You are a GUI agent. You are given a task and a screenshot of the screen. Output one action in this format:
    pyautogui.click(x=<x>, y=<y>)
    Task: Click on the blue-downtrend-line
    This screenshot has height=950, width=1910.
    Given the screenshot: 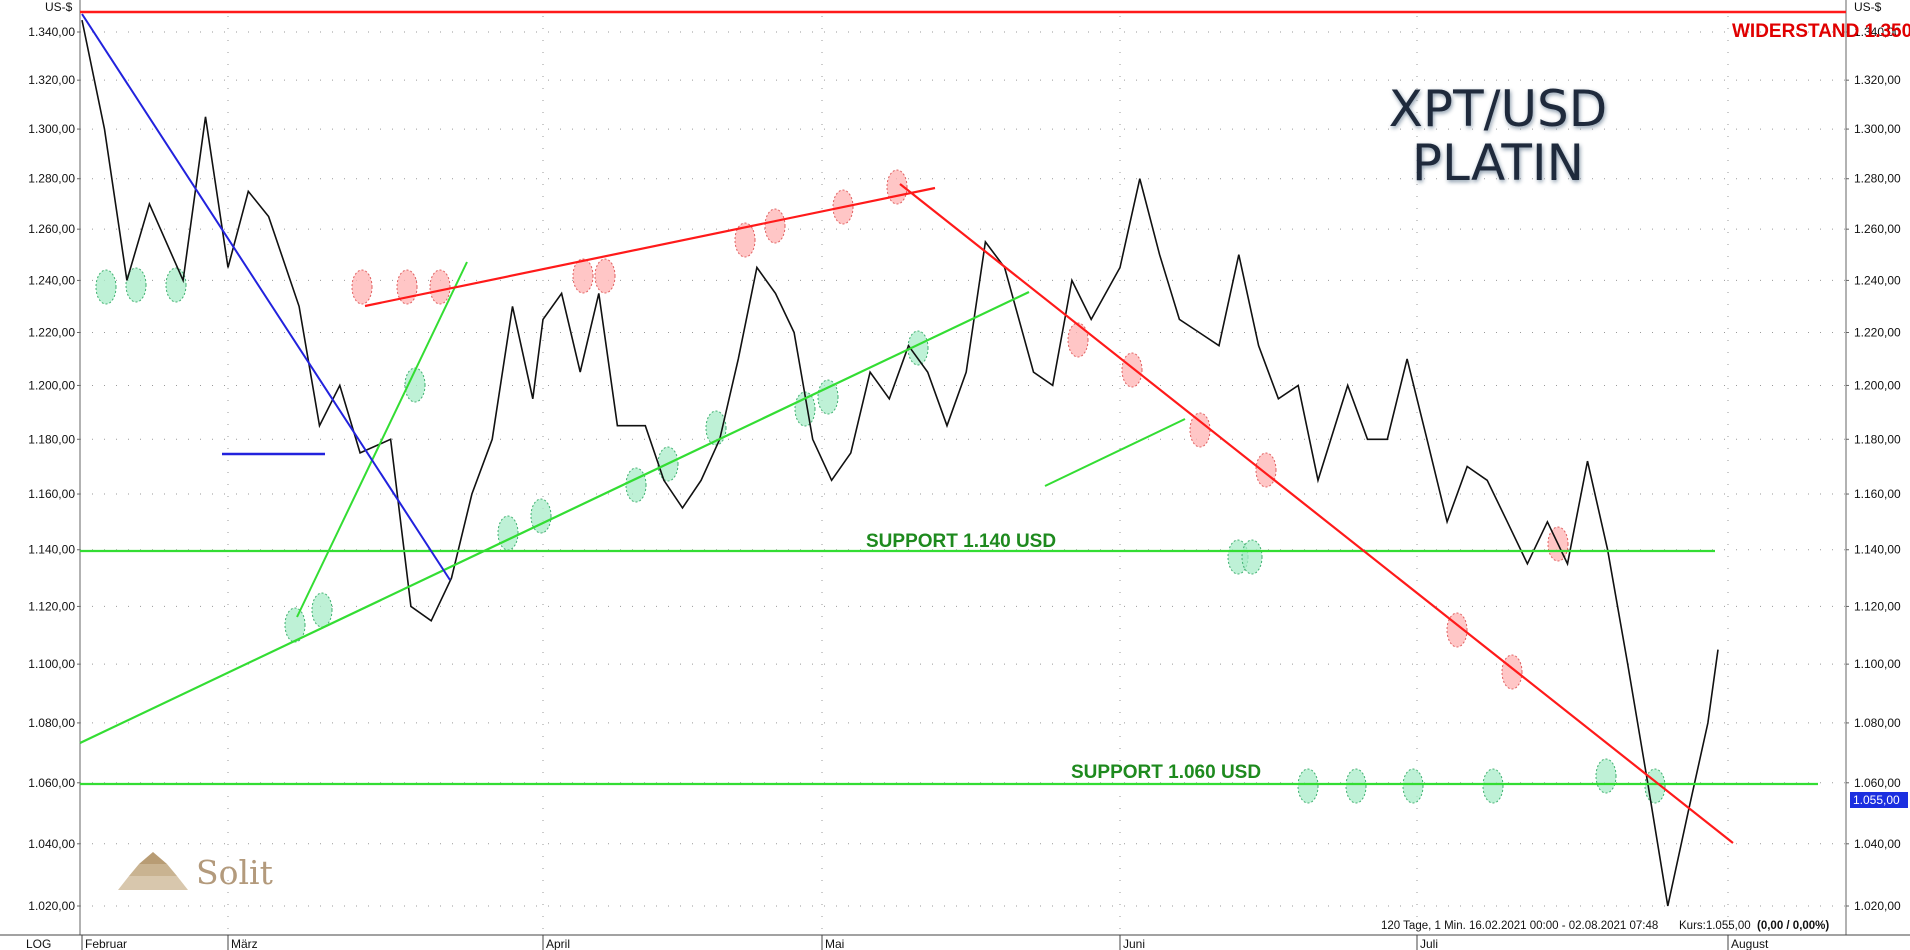 What is the action you would take?
    pyautogui.click(x=266, y=297)
    